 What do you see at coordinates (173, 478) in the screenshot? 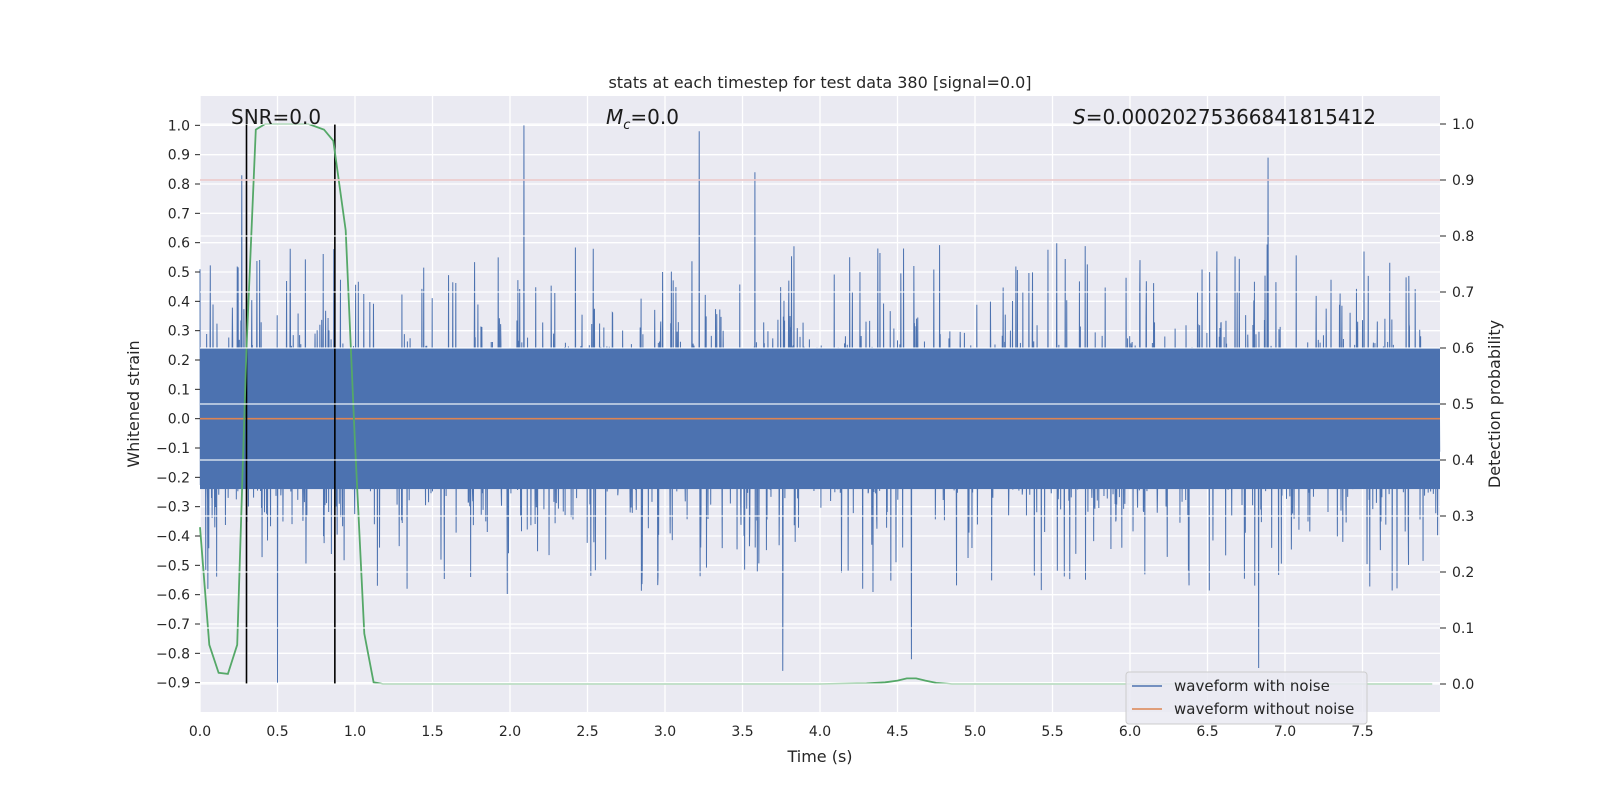
I see `y-left-tick-label: −0.2` at bounding box center [173, 478].